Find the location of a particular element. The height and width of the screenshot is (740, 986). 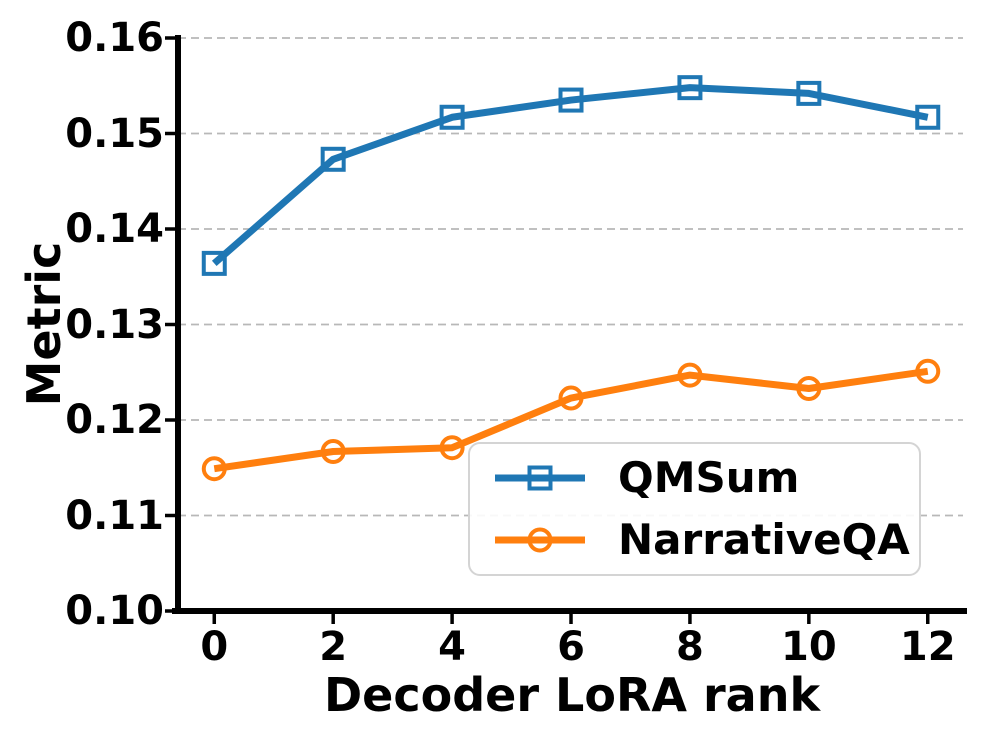

y-tick-label: 0.14 is located at coordinates (114, 229).